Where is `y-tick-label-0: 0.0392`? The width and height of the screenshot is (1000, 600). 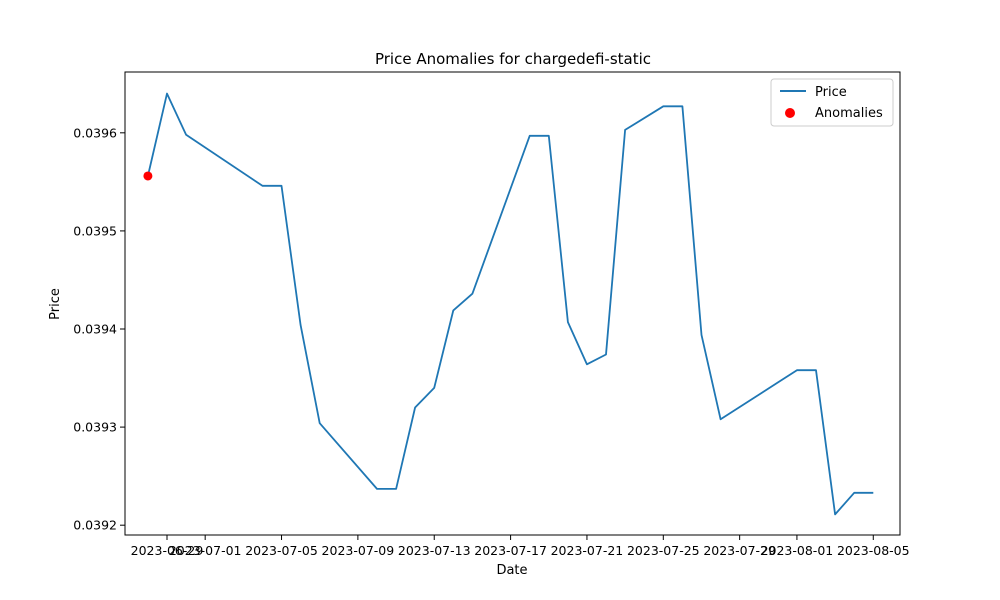
y-tick-label-0: 0.0392 is located at coordinates (95, 525).